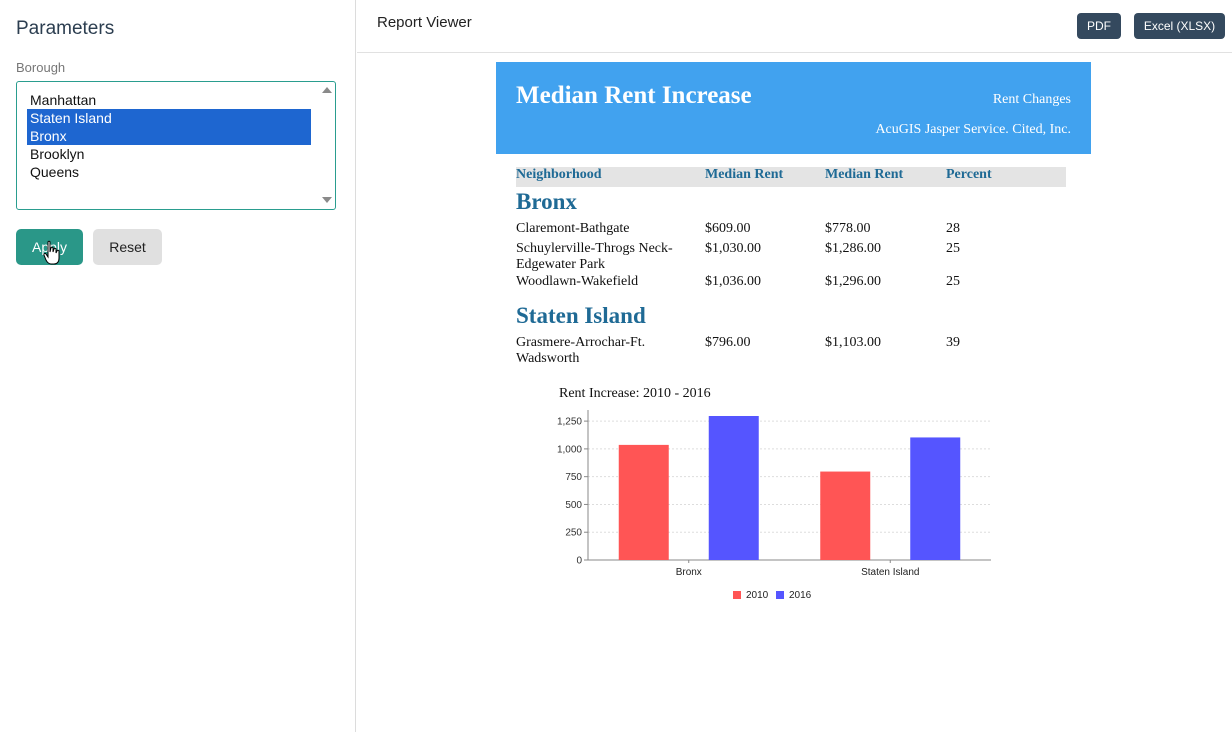 This screenshot has height=732, width=1232. What do you see at coordinates (327, 90) in the screenshot?
I see `scroll-up-arrow-icon` at bounding box center [327, 90].